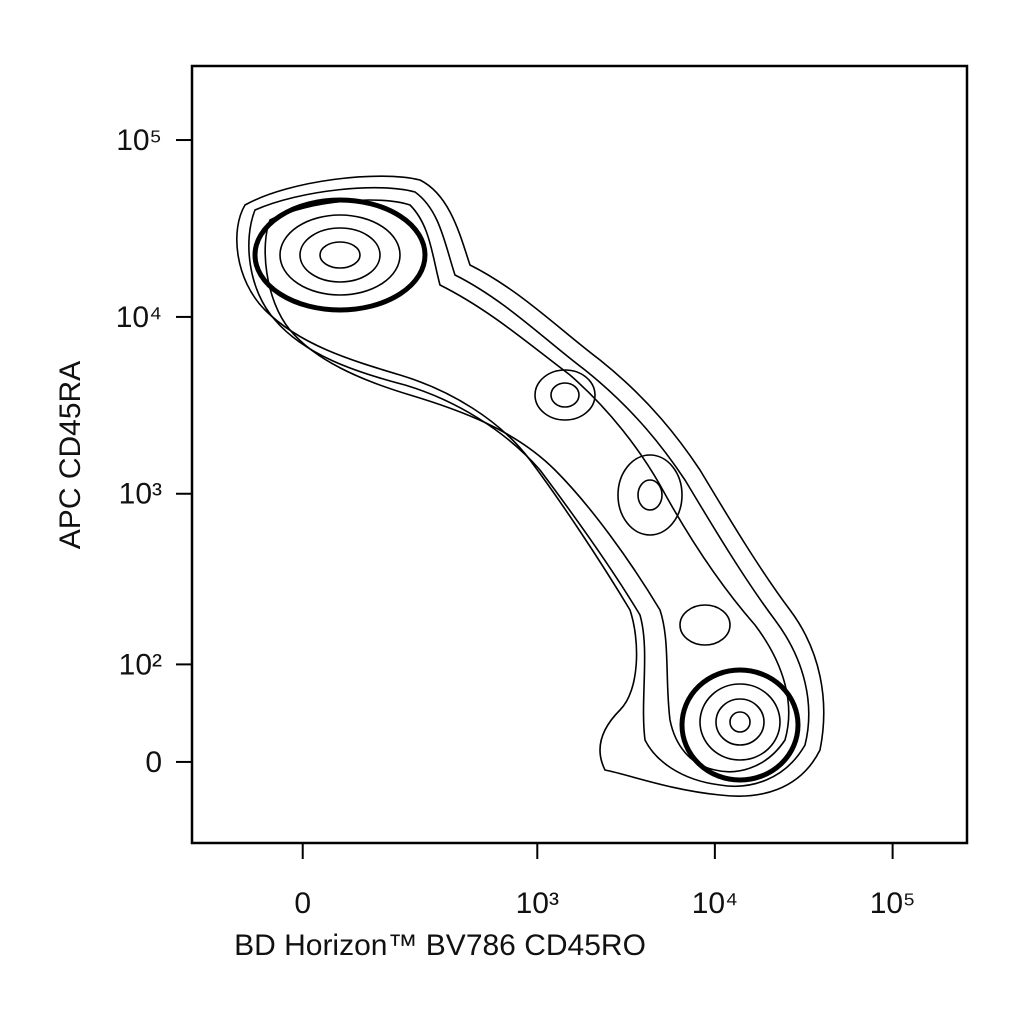  Describe the element at coordinates (140, 664) in the screenshot. I see `y-tick-label: 10²` at that location.